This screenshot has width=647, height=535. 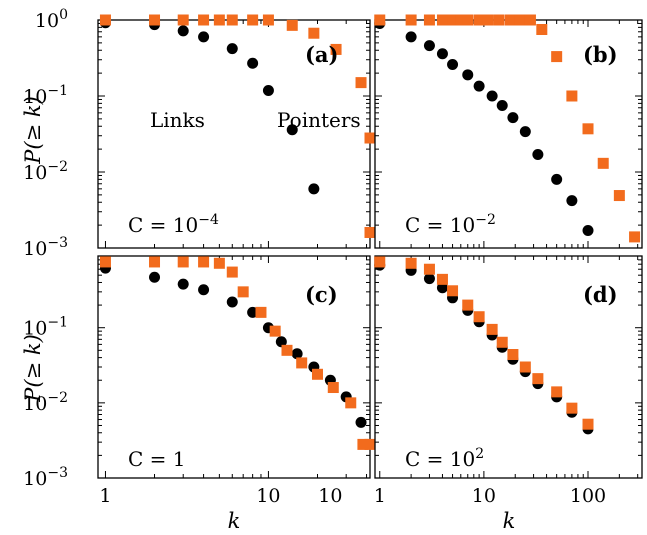 What do you see at coordinates (484, 343) in the screenshot?
I see `series-squares` at bounding box center [484, 343].